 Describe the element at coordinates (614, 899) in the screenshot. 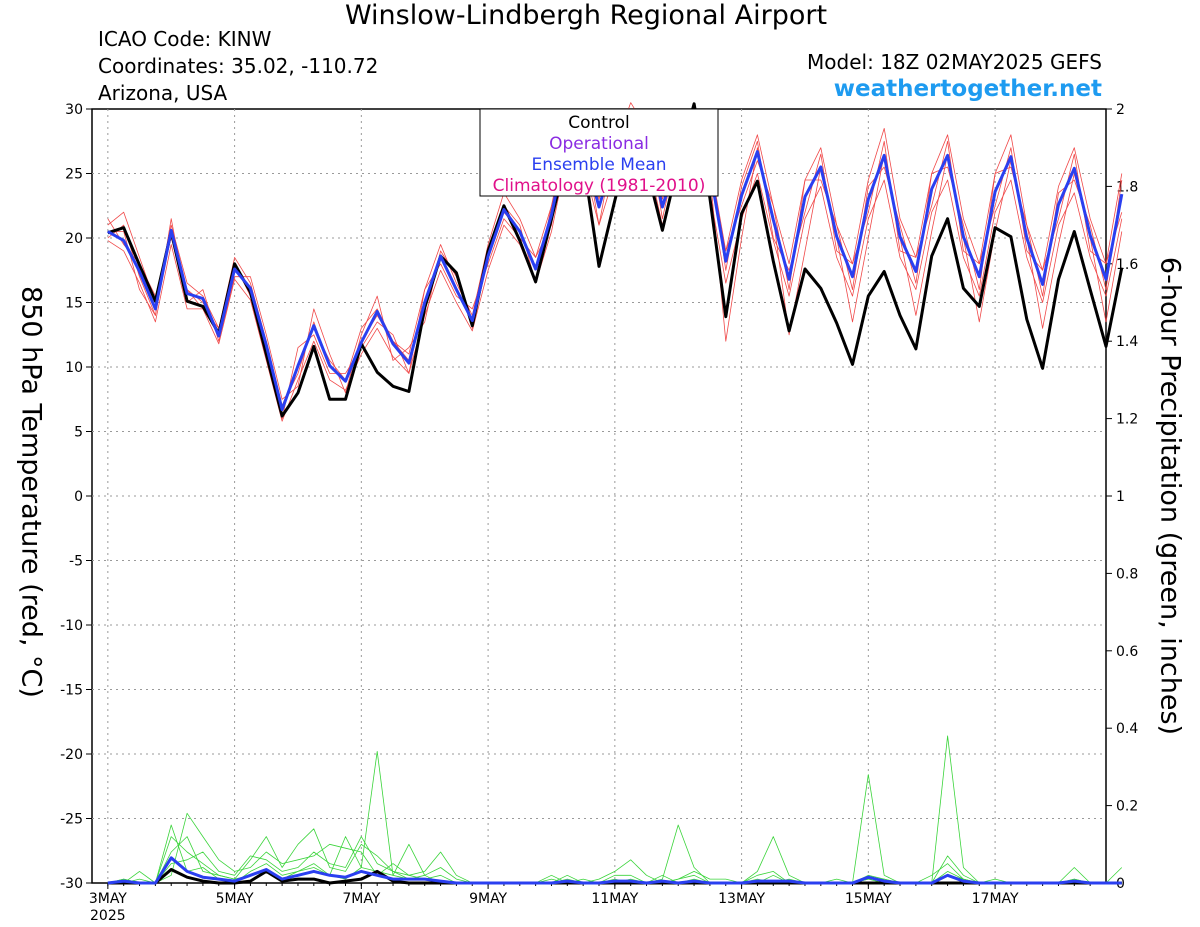

I see `x-tick-label: 11MAY` at that location.